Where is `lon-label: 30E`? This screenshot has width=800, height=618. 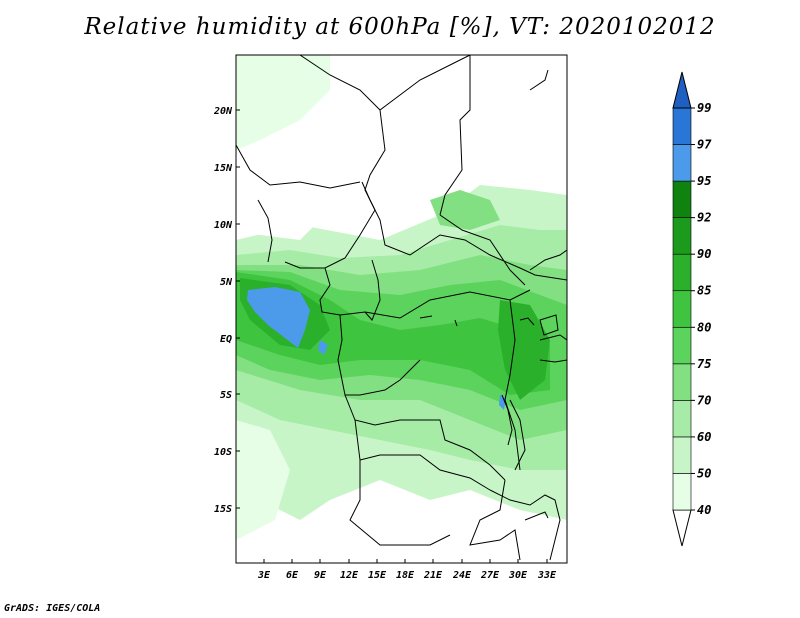 lon-label: 30E is located at coordinates (518, 575).